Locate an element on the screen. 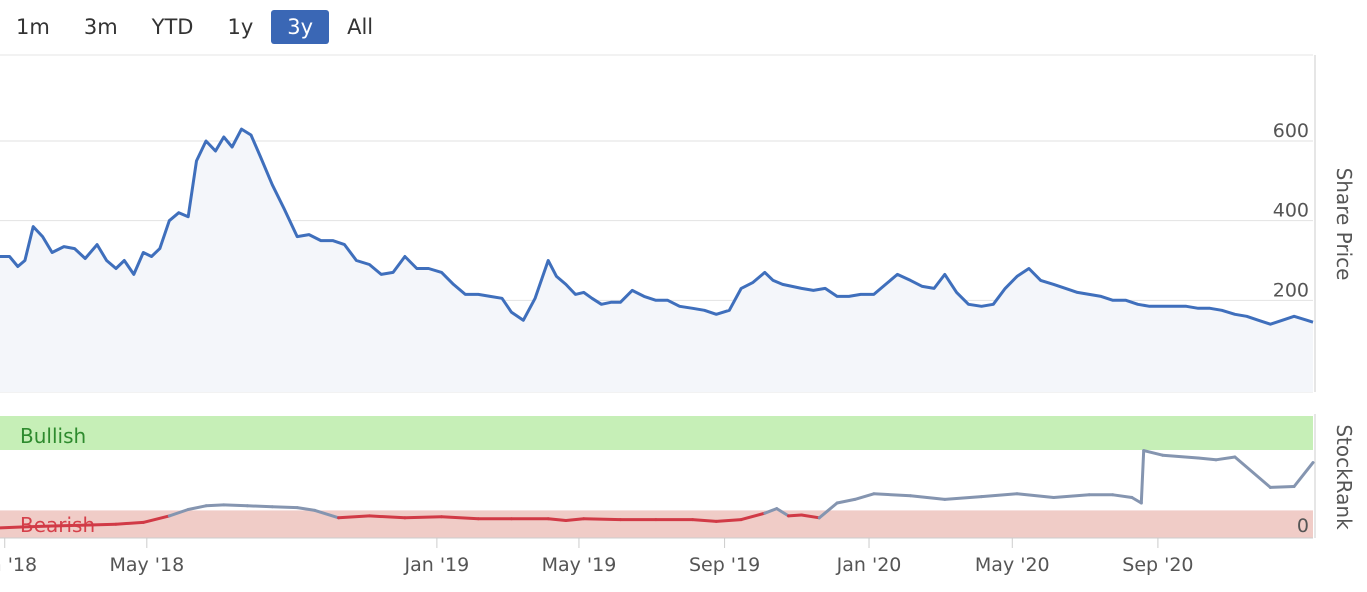 The height and width of the screenshot is (592, 1367). x-tick-label: Sep '19 is located at coordinates (724, 565).